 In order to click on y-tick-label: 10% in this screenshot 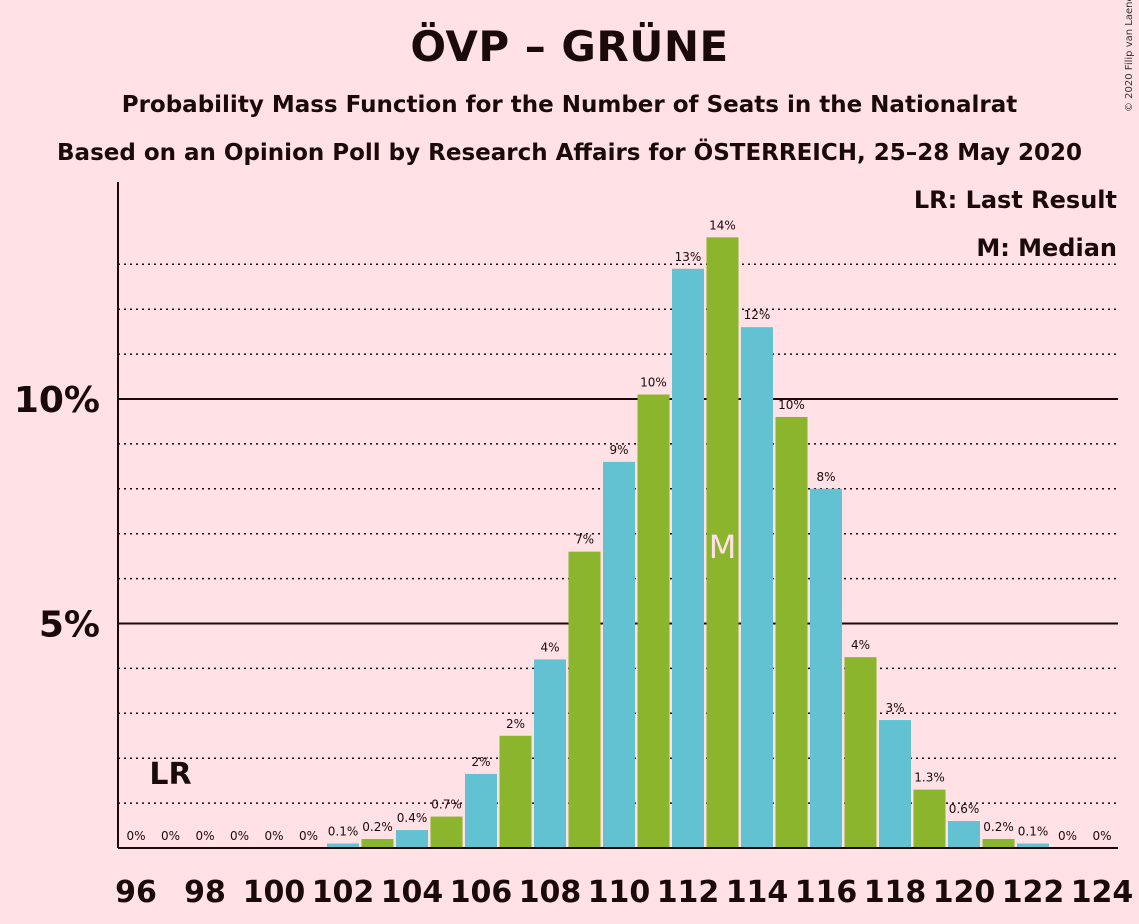, I will do `click(57, 400)`.